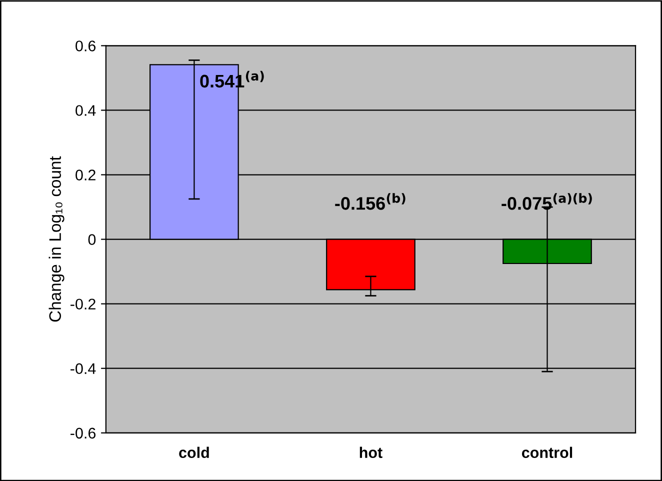 Image resolution: width=662 pixels, height=481 pixels. What do you see at coordinates (370, 201) in the screenshot?
I see `data-label: -0.156$^{(b)}$` at bounding box center [370, 201].